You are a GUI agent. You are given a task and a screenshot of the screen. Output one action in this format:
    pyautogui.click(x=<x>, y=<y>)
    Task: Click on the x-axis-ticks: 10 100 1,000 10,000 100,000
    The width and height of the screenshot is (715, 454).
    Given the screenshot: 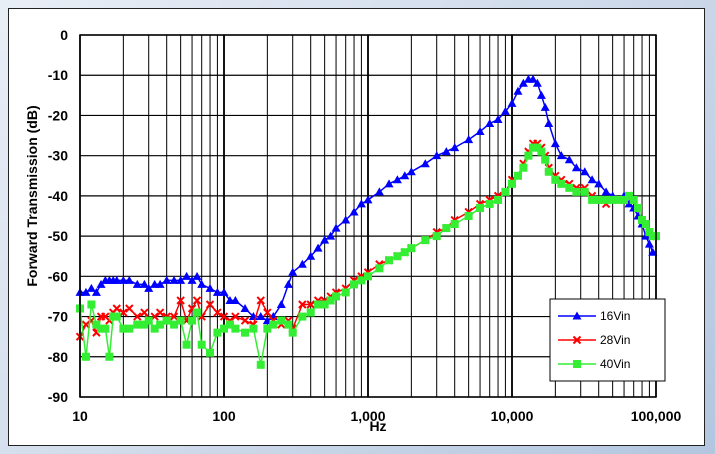 What is the action you would take?
    pyautogui.click(x=376, y=416)
    